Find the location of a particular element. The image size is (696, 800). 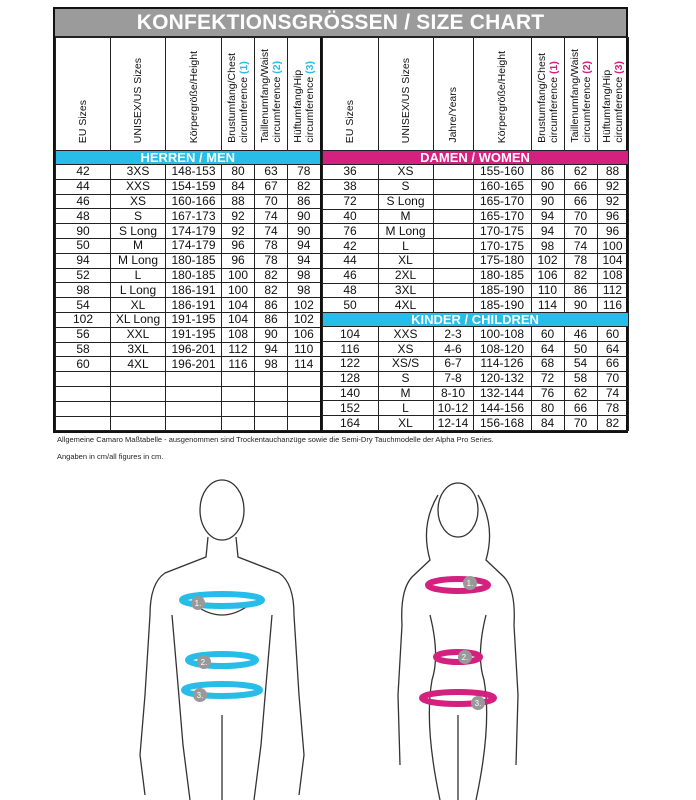

table-cell: 96 is located at coordinates (238, 245).